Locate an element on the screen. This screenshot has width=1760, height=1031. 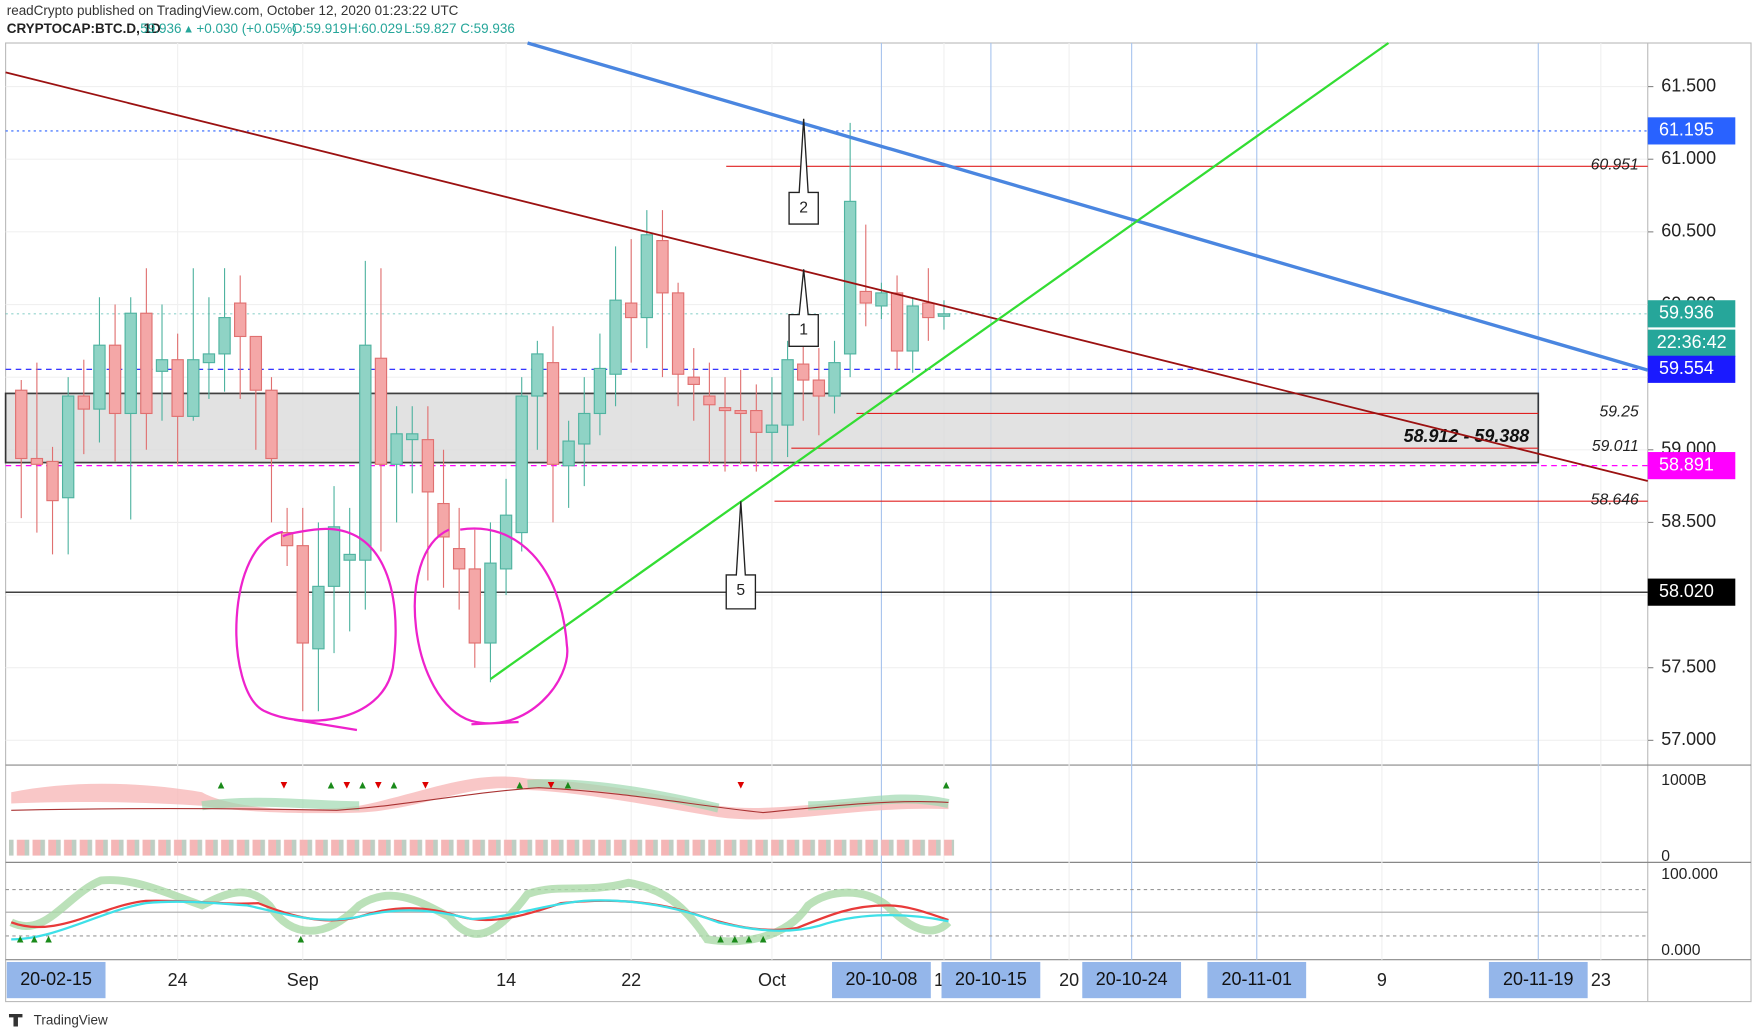
oscillator-pane: ▲ ▲ ▲ ▲ ▲ ▲ ▲ ▲ 100.000 0.000 is located at coordinates (861, 912).